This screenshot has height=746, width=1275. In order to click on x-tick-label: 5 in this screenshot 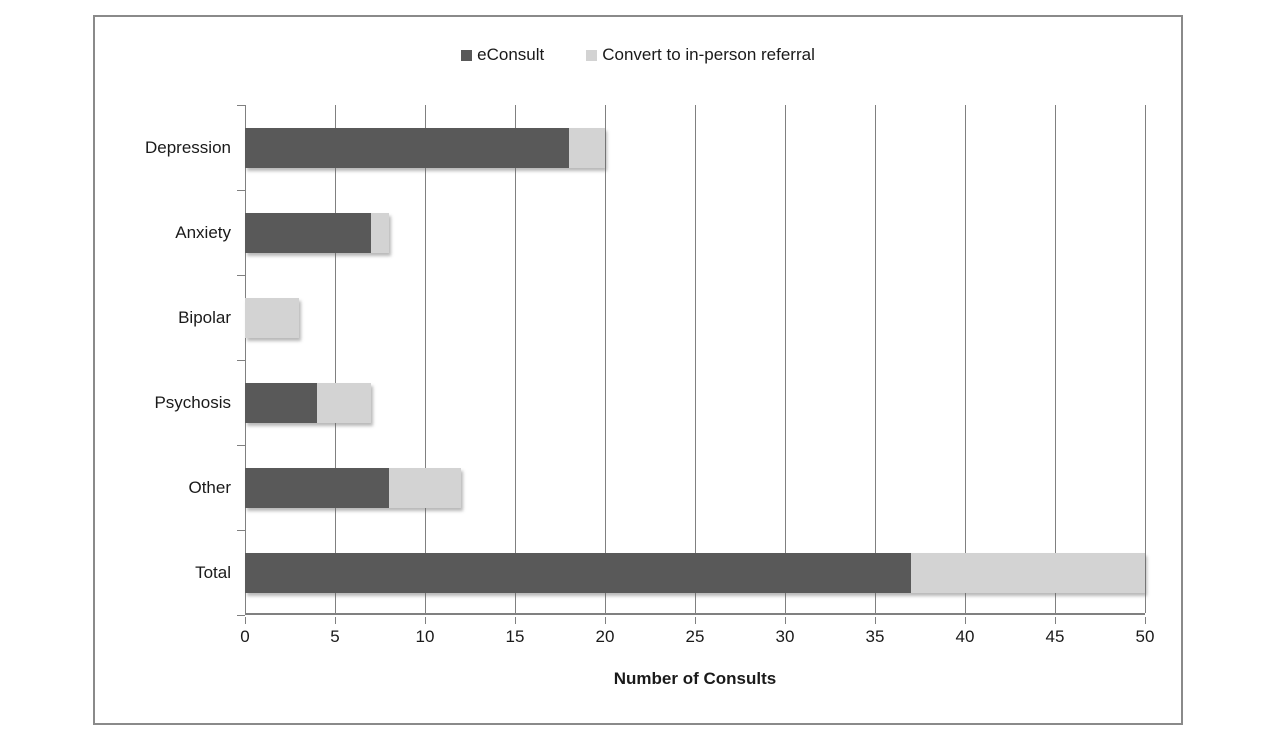, I will do `click(335, 636)`.